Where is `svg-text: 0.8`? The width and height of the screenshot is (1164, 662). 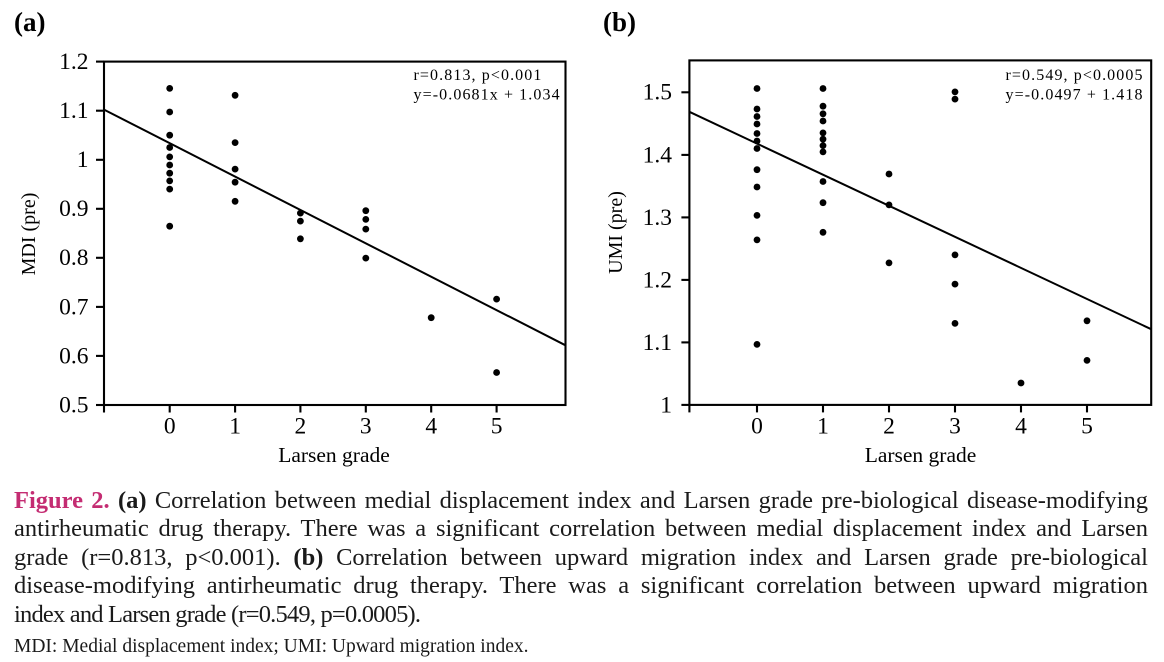
svg-text: 0.8 is located at coordinates (73, 258).